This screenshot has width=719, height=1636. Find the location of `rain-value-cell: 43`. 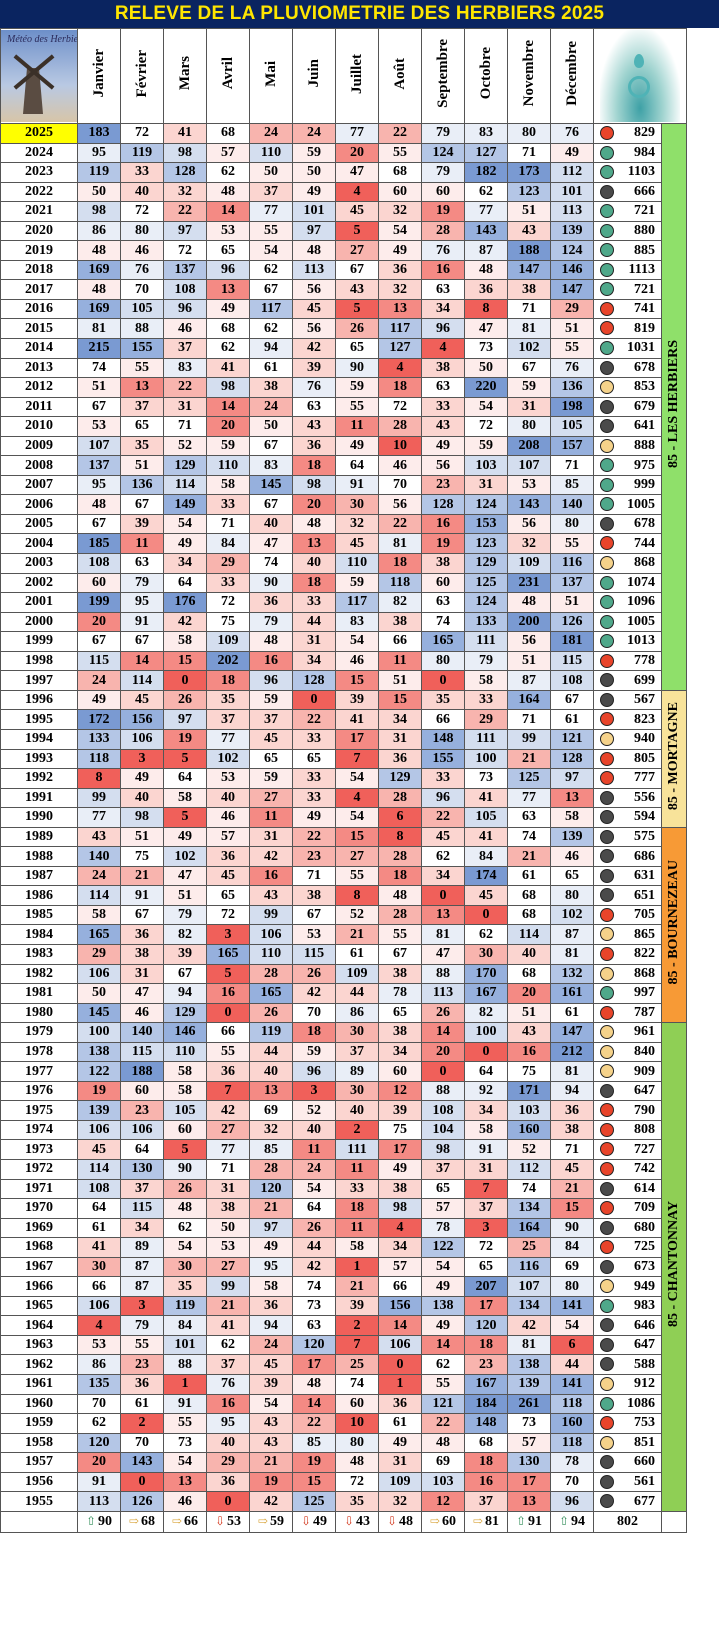

rain-value-cell: 43 is located at coordinates (271, 1443).